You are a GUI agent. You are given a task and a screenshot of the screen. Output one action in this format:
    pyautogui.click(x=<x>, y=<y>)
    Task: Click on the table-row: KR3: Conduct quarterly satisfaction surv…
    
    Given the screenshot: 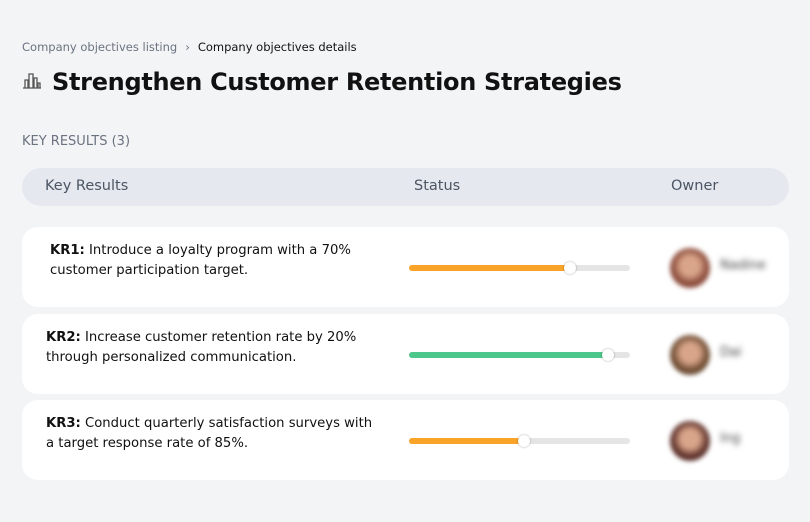 What is the action you would take?
    pyautogui.click(x=405, y=440)
    